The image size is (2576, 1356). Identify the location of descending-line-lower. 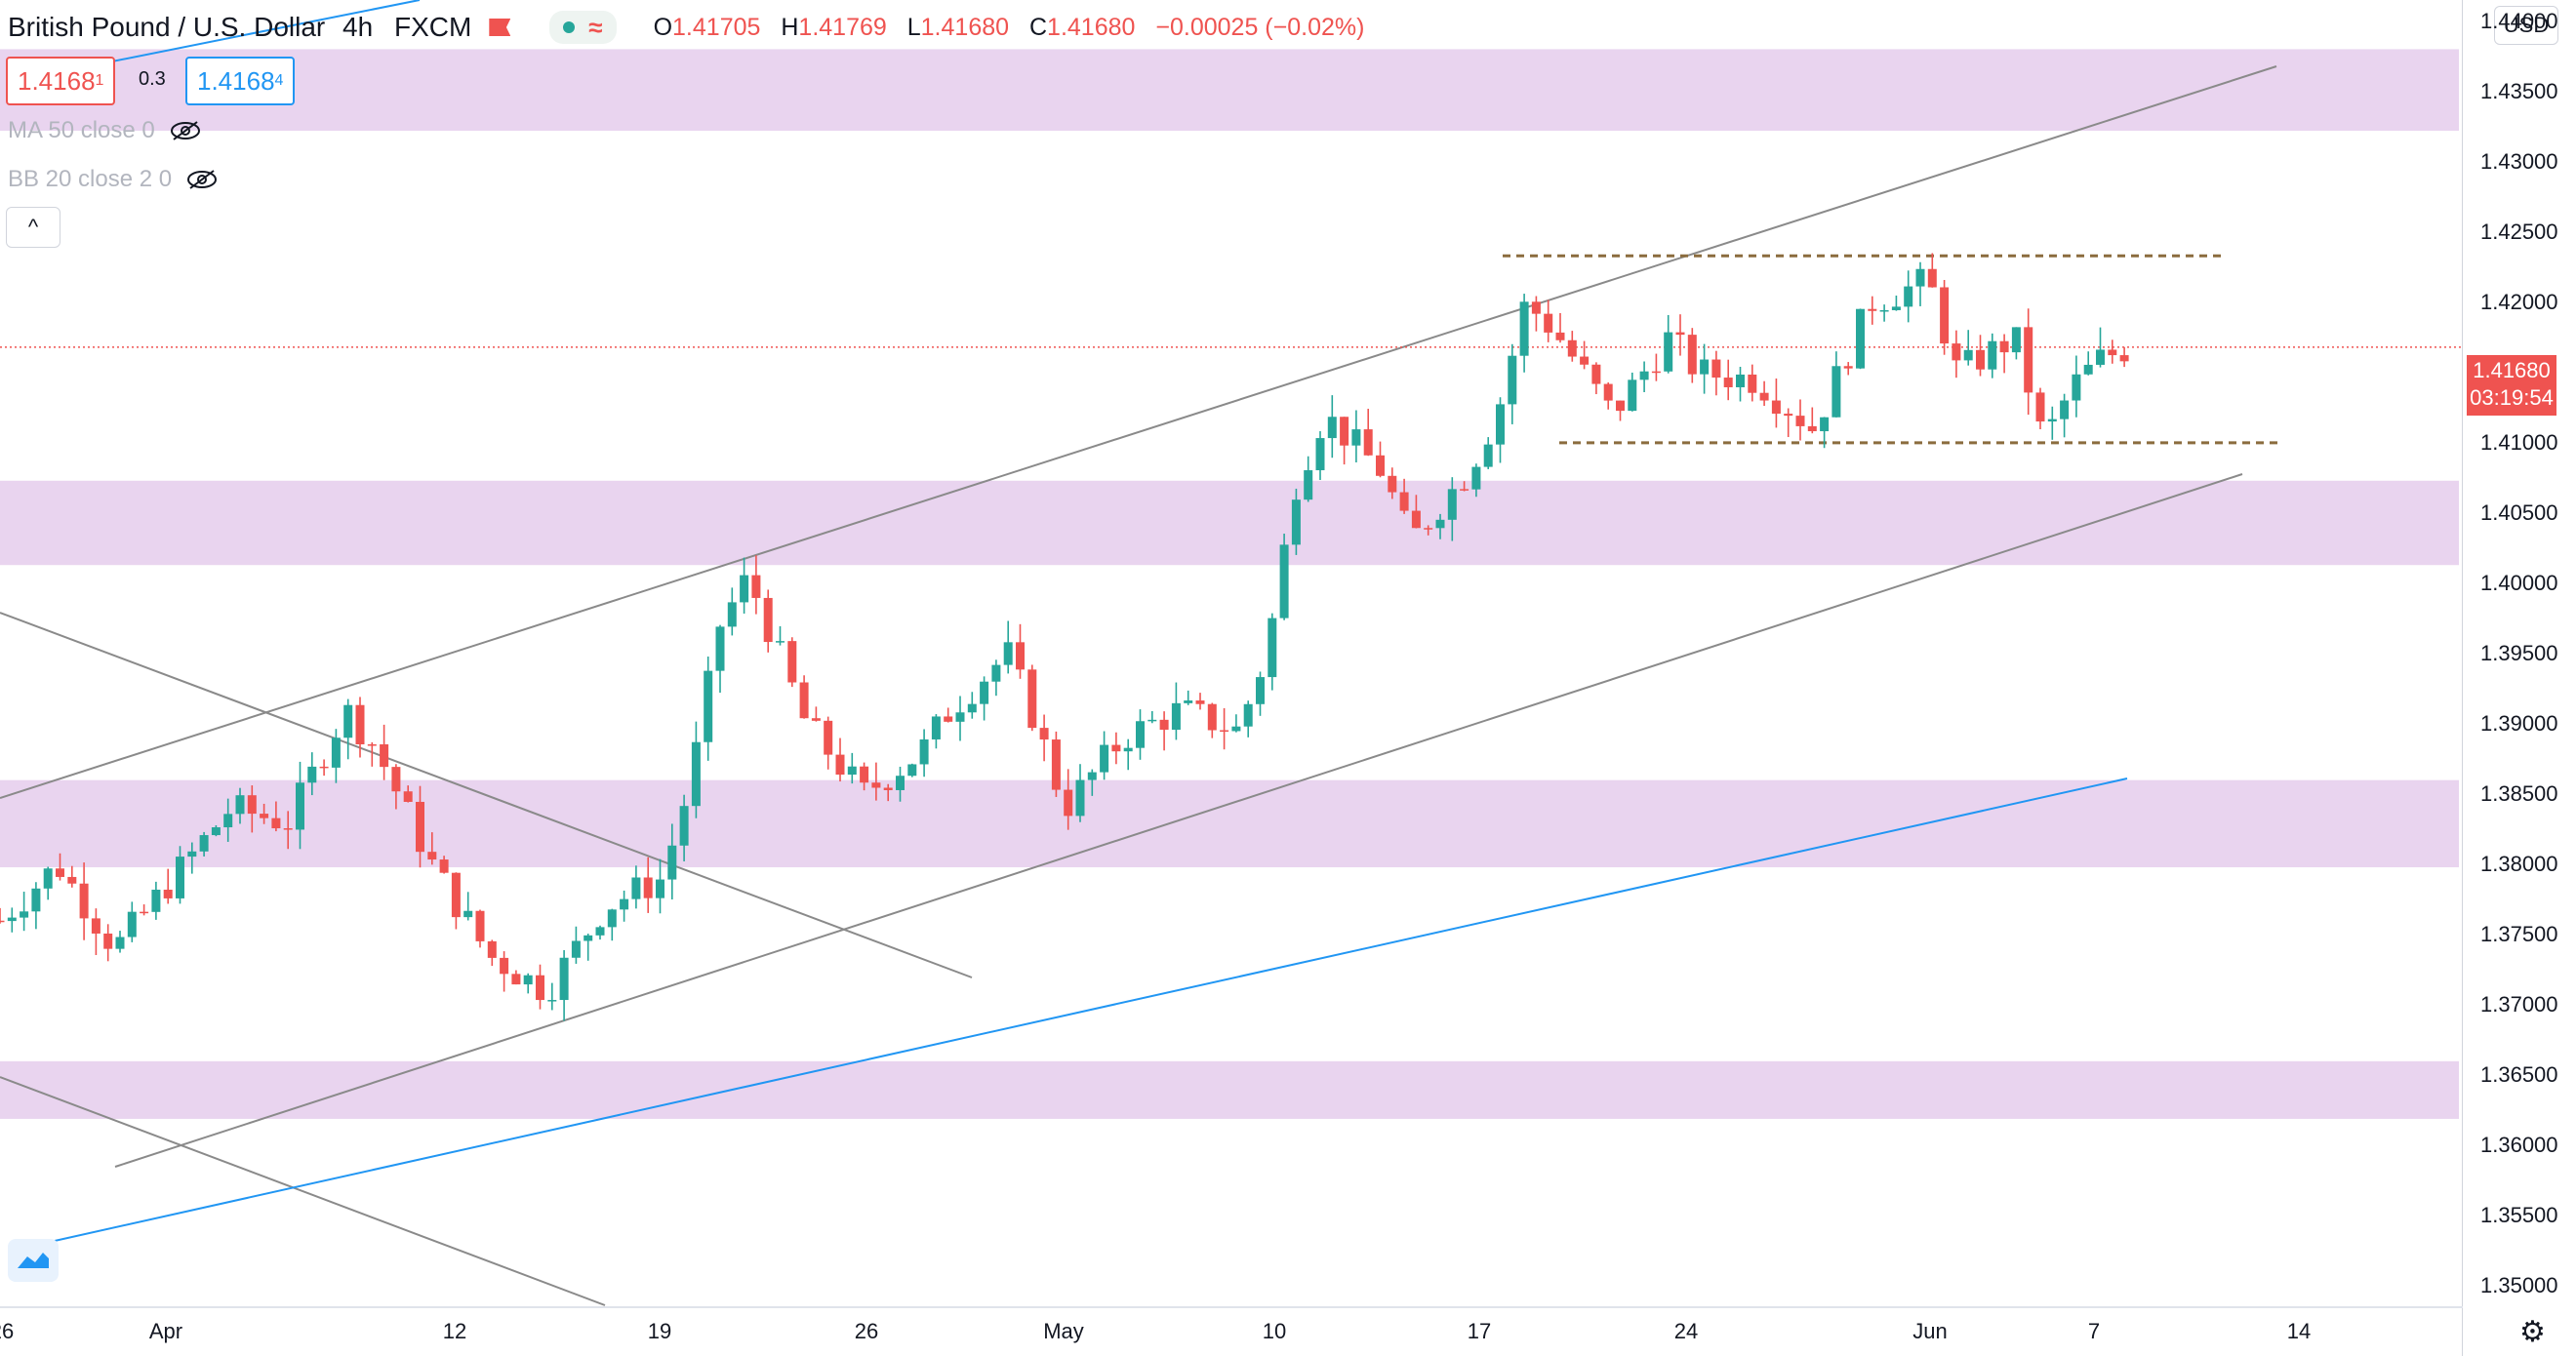
(303, 1191).